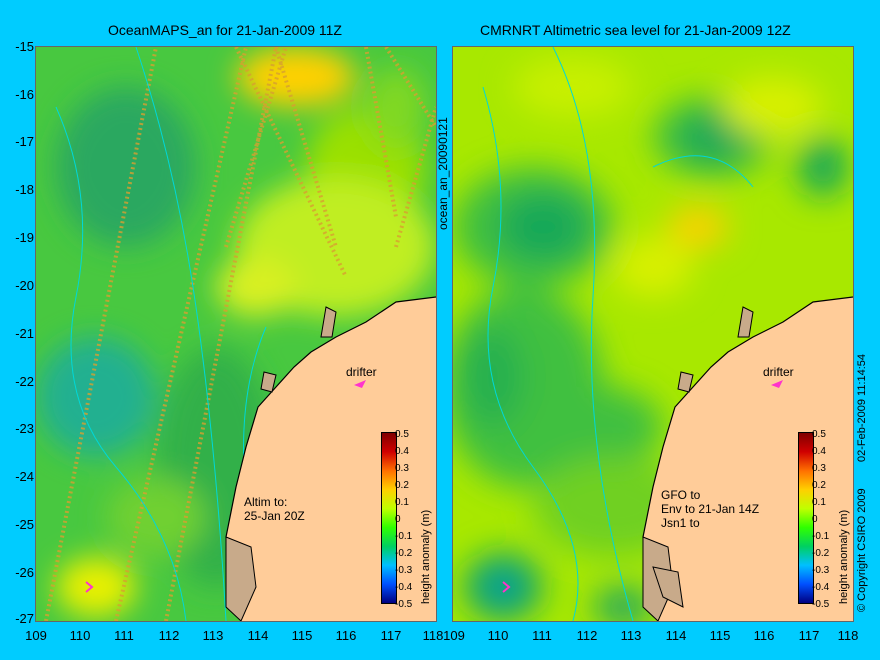 This screenshot has height=660, width=880. What do you see at coordinates (24, 572) in the screenshot?
I see `y-tick: -26` at bounding box center [24, 572].